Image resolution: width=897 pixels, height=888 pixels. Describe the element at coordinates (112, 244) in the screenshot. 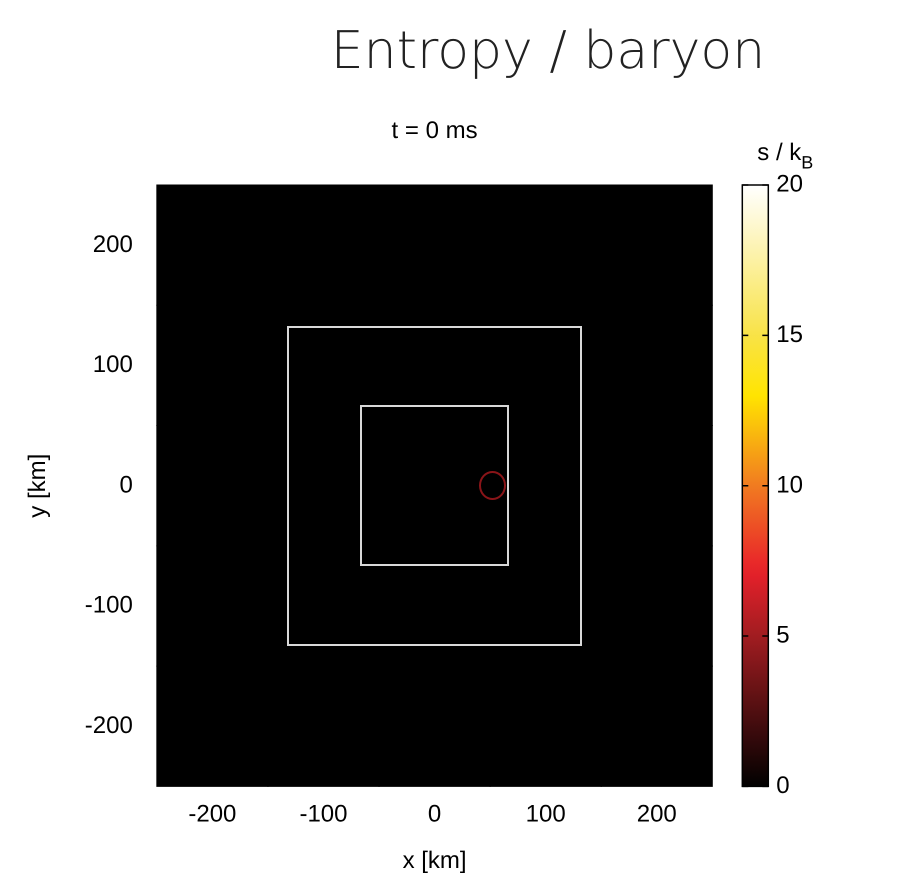

I see `y-tick-label: 200` at that location.